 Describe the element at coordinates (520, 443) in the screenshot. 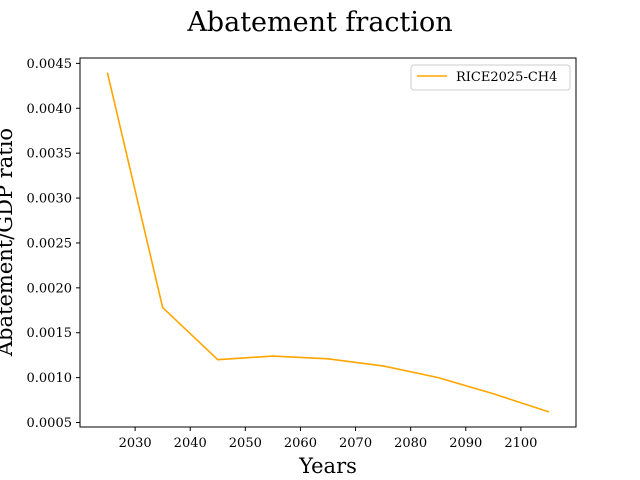

I see `x-tick-label: 2100` at that location.